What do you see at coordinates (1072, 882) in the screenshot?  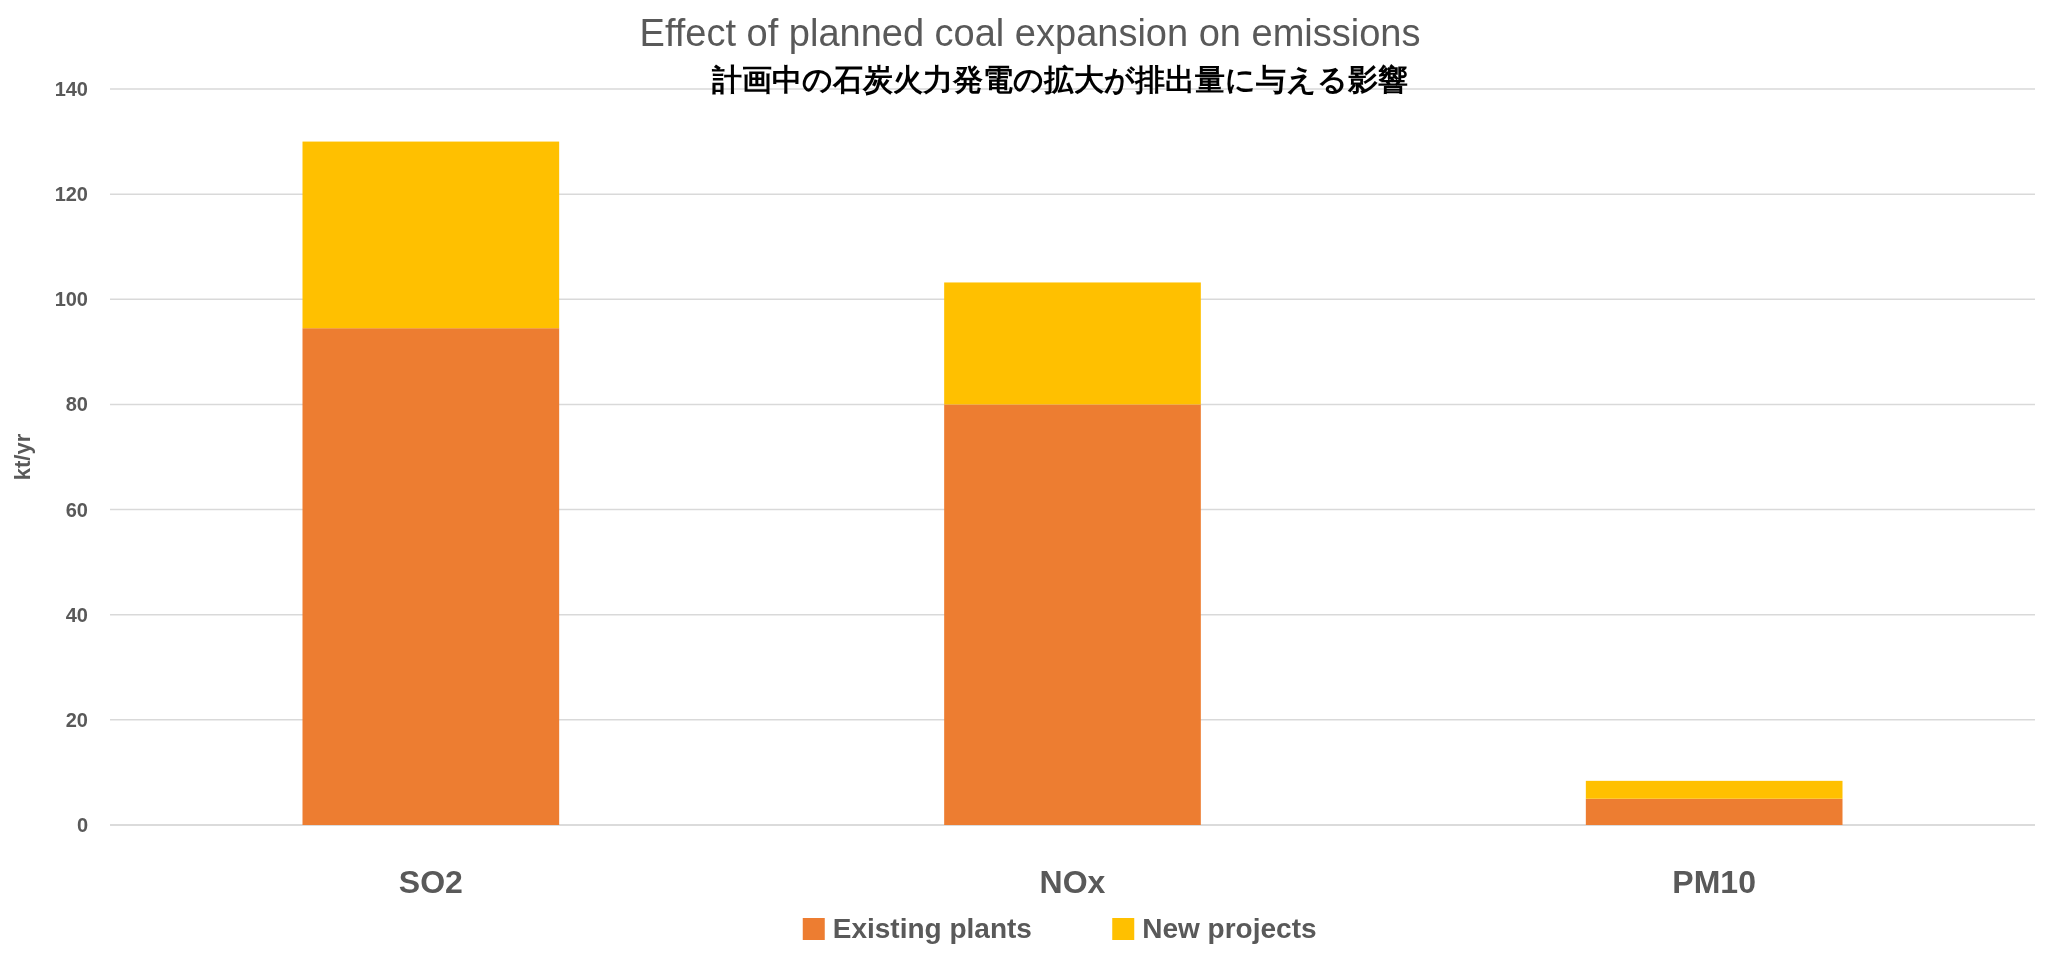 I see `x-tick-label: NOx` at bounding box center [1072, 882].